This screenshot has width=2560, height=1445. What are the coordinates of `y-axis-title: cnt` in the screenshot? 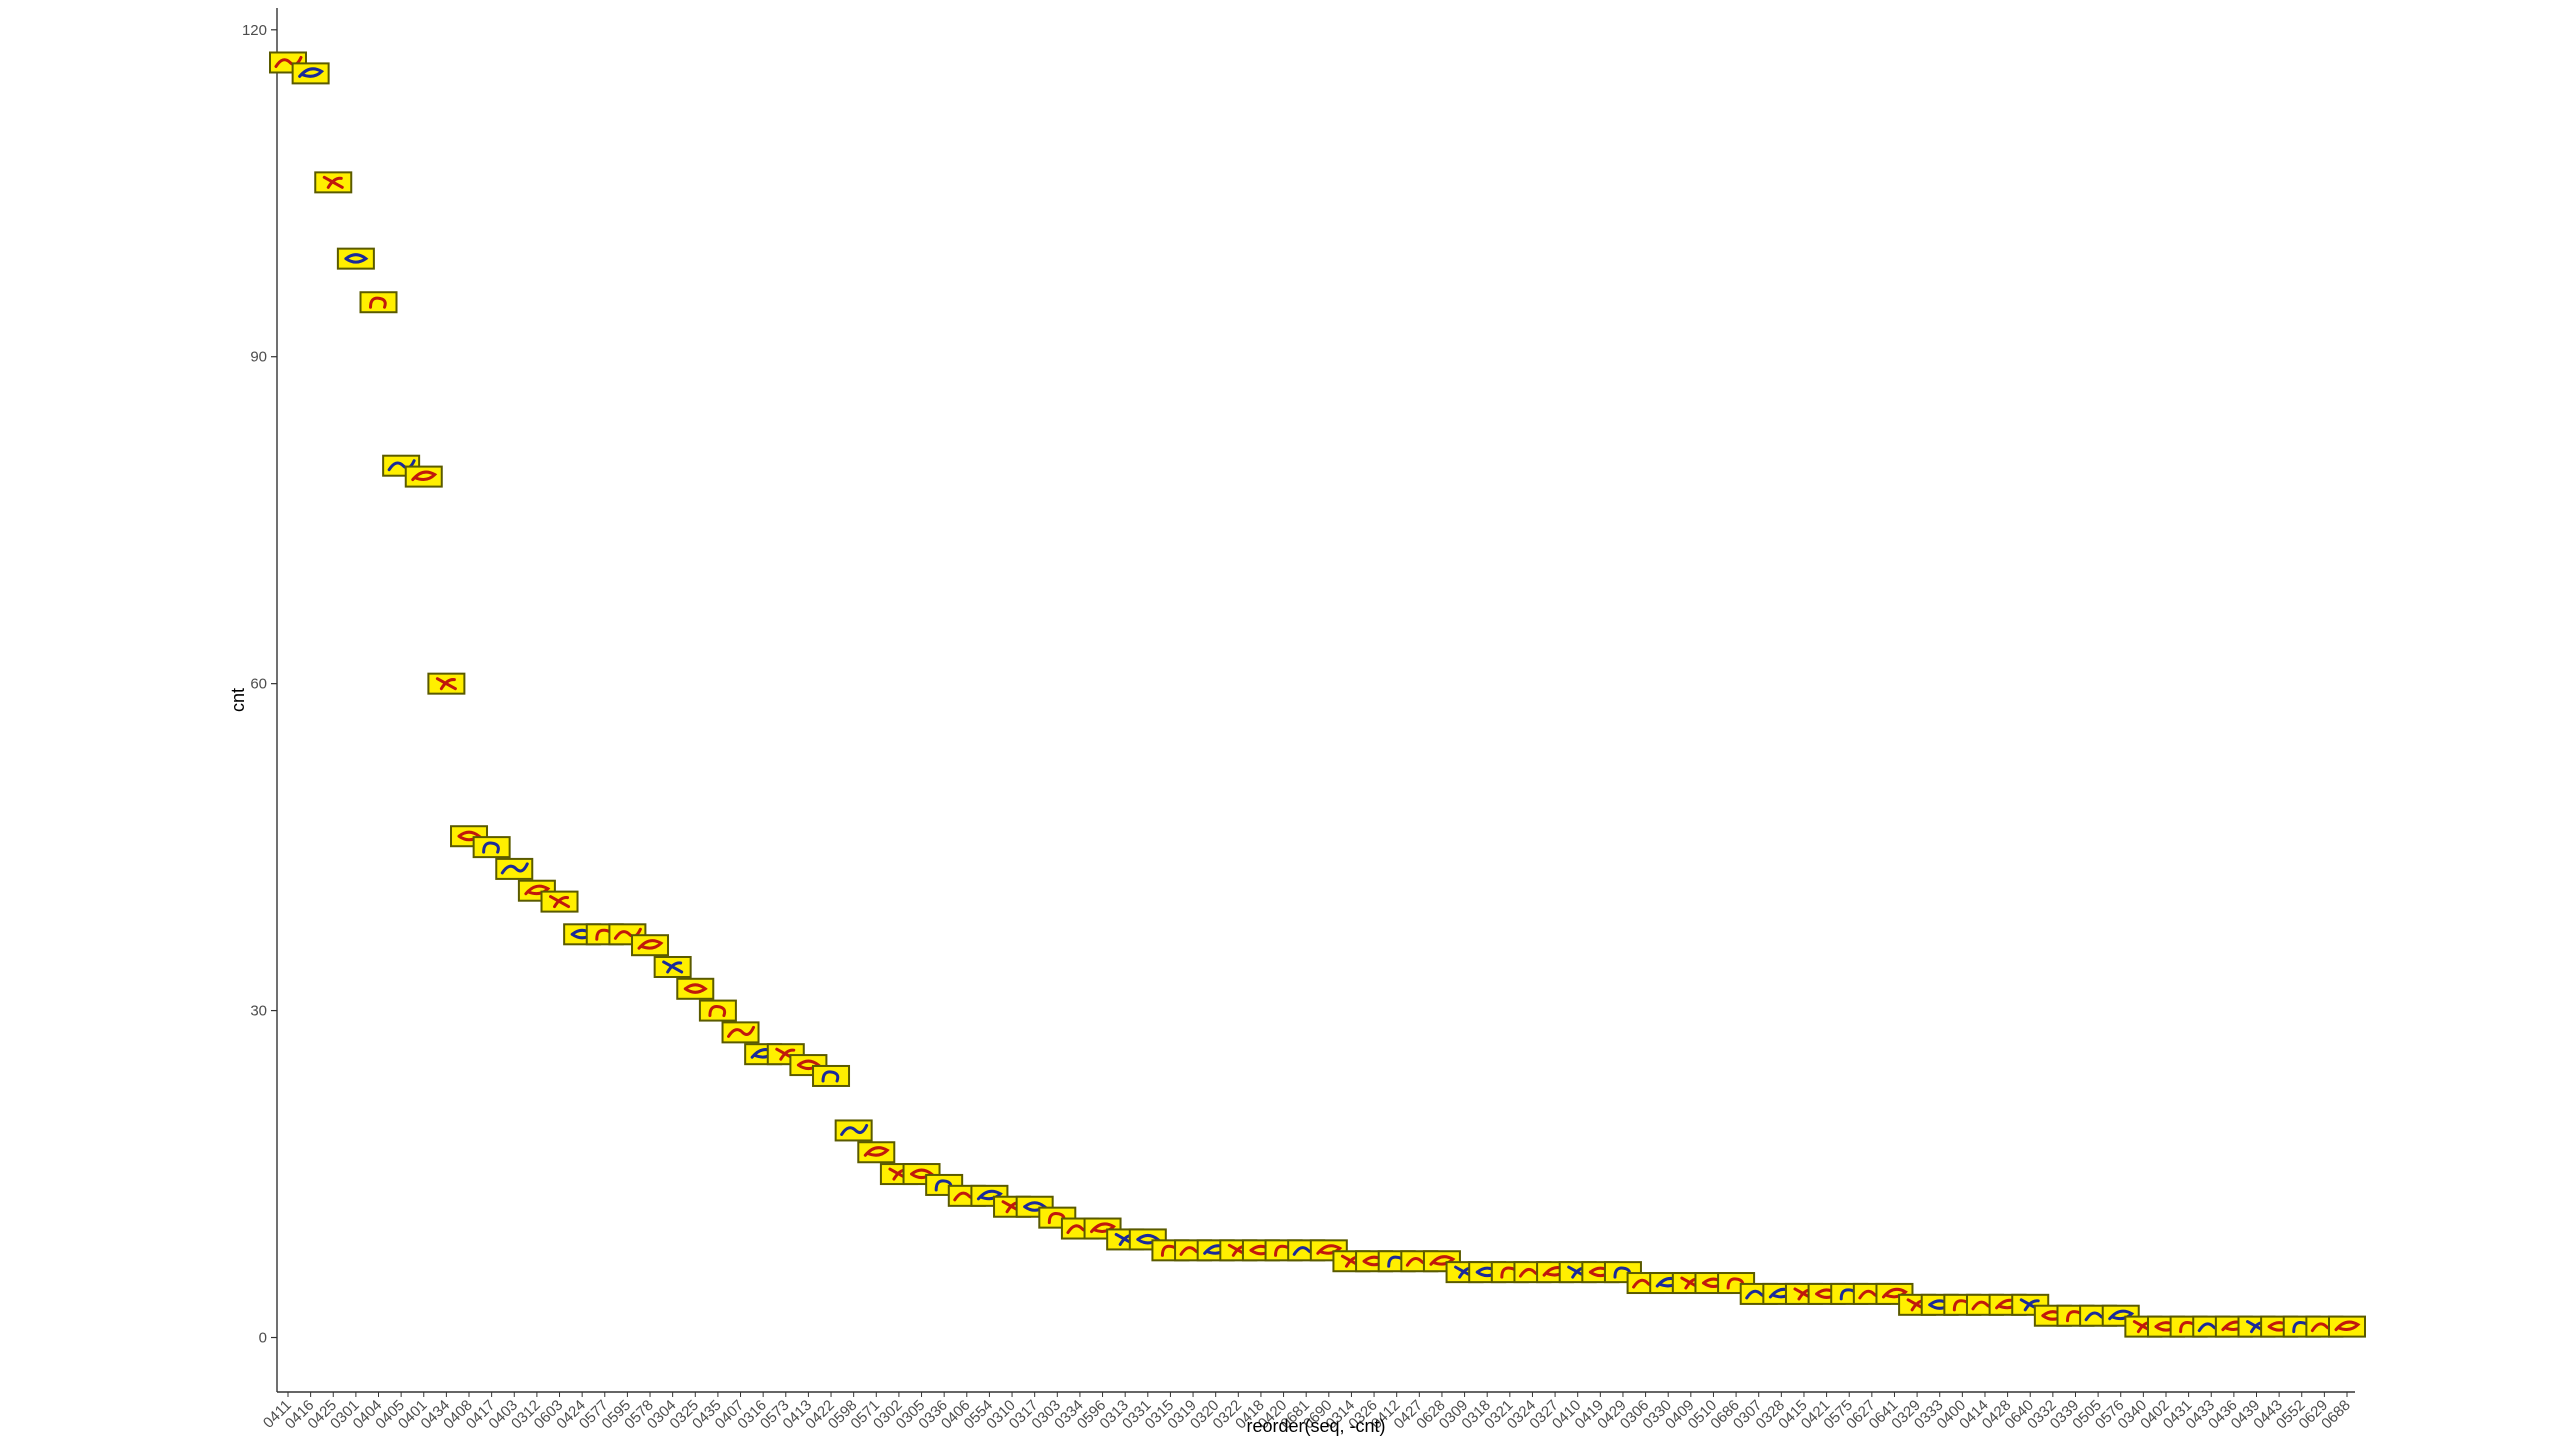 It's located at (238, 700).